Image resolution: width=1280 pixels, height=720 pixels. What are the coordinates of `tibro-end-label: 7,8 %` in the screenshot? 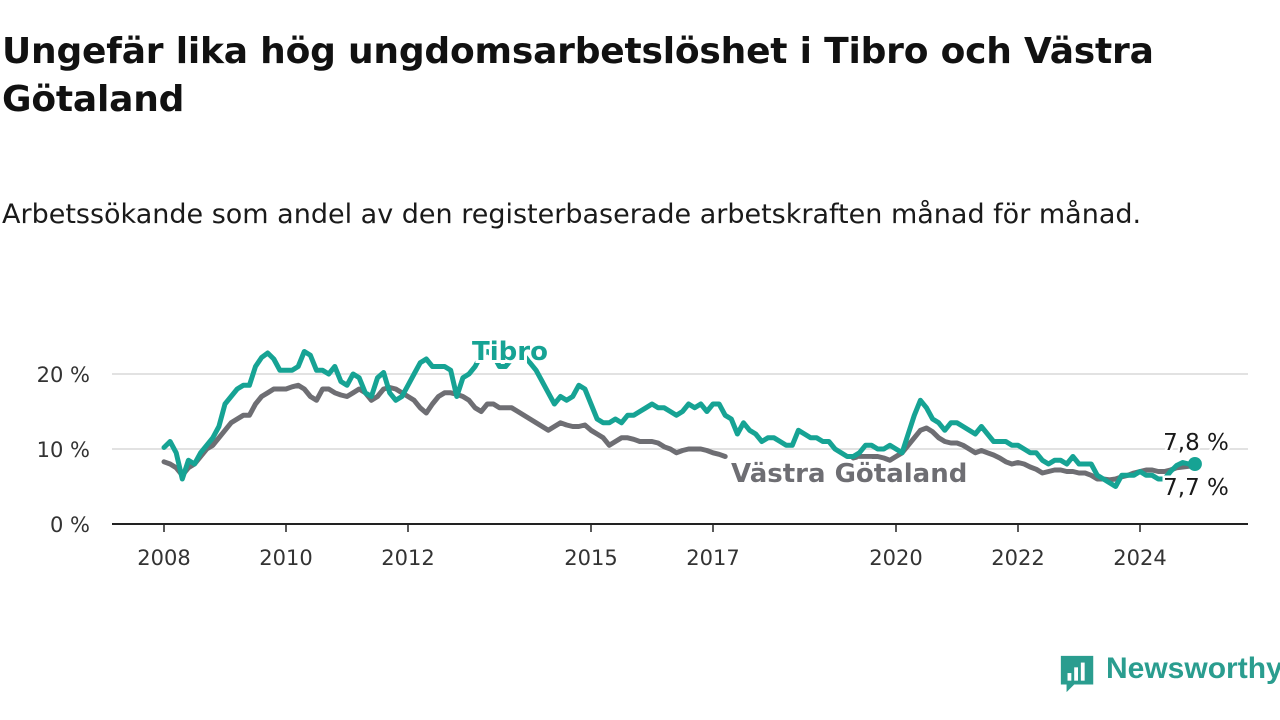 It's located at (1196, 443).